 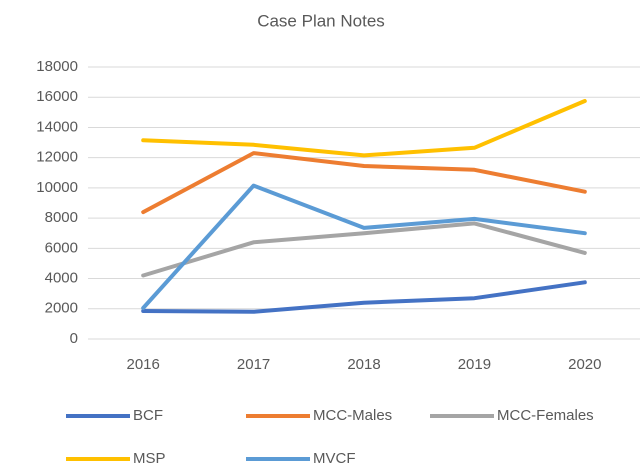 I want to click on legend-label: MVCF, so click(x=334, y=458).